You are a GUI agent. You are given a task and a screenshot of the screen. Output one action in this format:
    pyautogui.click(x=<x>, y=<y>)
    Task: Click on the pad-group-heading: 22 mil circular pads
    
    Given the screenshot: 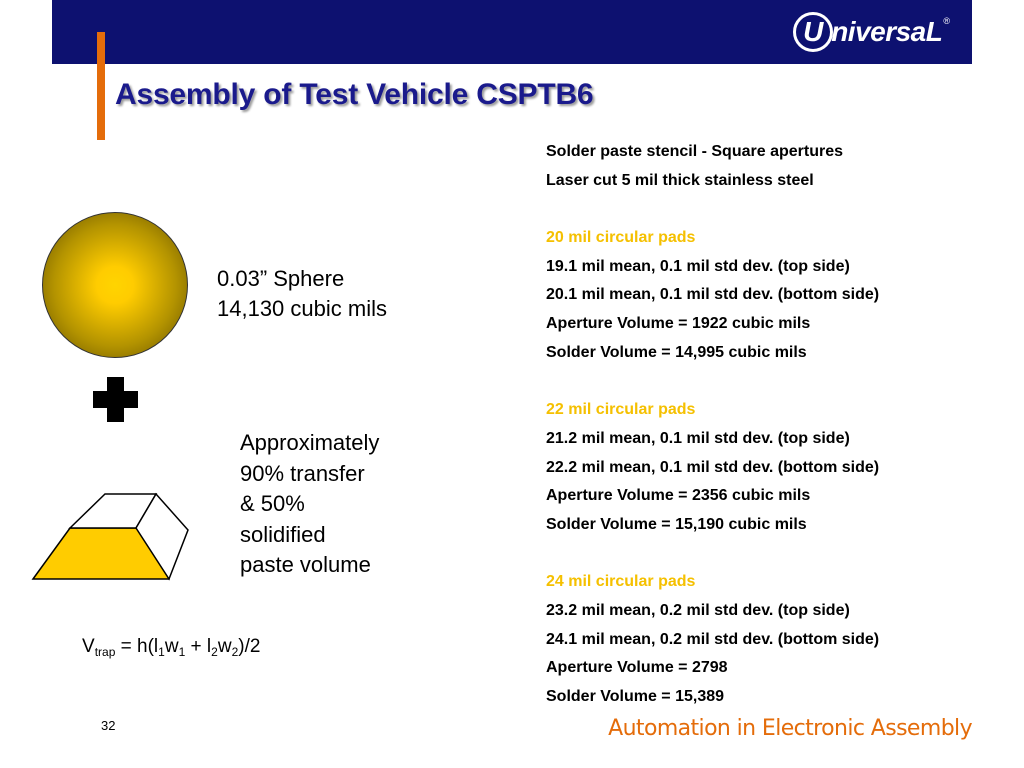 What is the action you would take?
    pyautogui.click(x=621, y=410)
    